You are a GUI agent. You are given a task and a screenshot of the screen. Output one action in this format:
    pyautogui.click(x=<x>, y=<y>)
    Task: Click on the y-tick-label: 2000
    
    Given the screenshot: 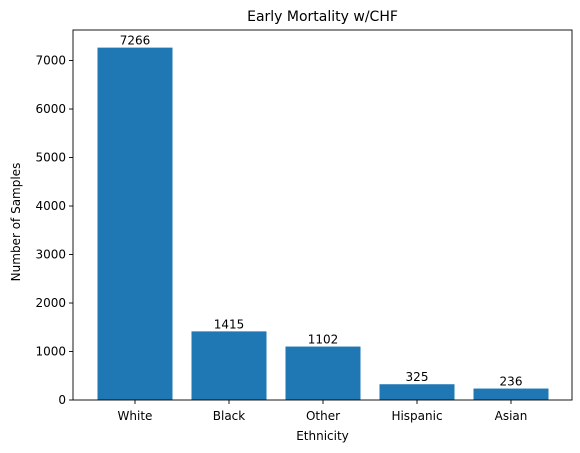 What is the action you would take?
    pyautogui.click(x=50, y=303)
    